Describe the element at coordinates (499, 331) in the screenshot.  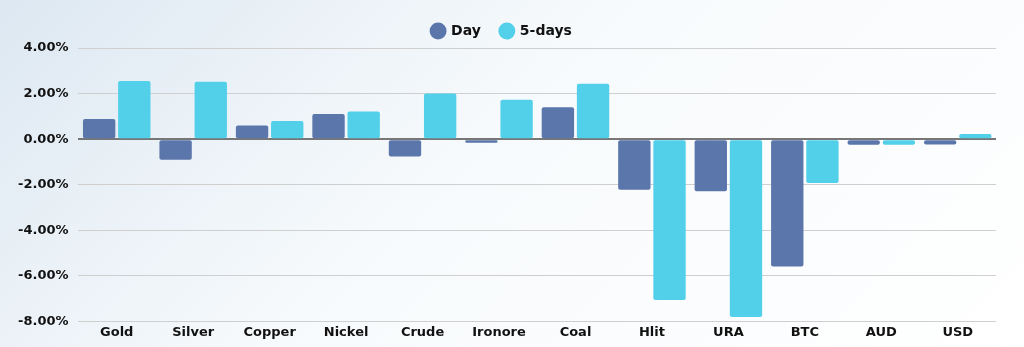
I see `x-tick-label: Ironore` at that location.